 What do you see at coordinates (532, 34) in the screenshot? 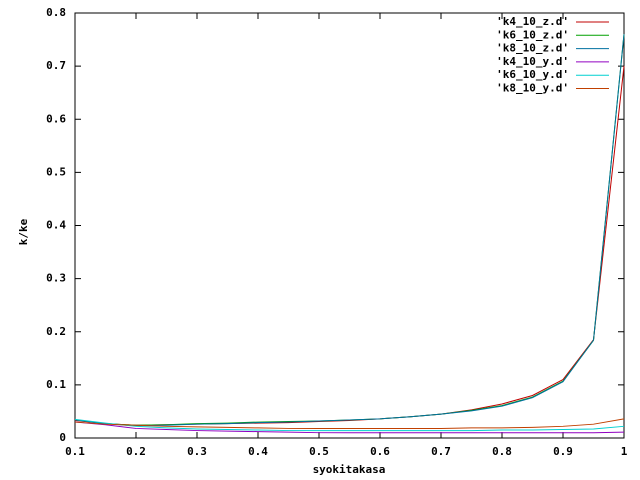
I see `legend-label: 'k6_10_z.d'` at bounding box center [532, 34].